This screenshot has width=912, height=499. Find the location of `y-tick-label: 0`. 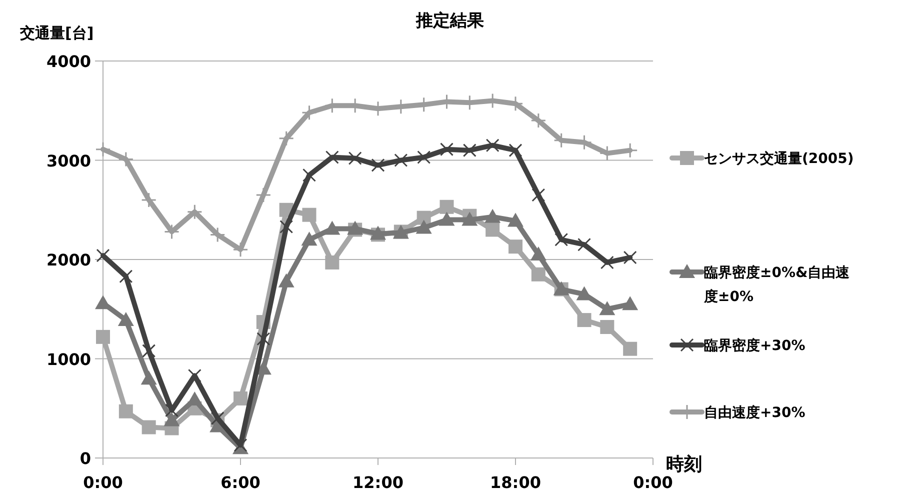

y-tick-label: 0 is located at coordinates (85, 458).